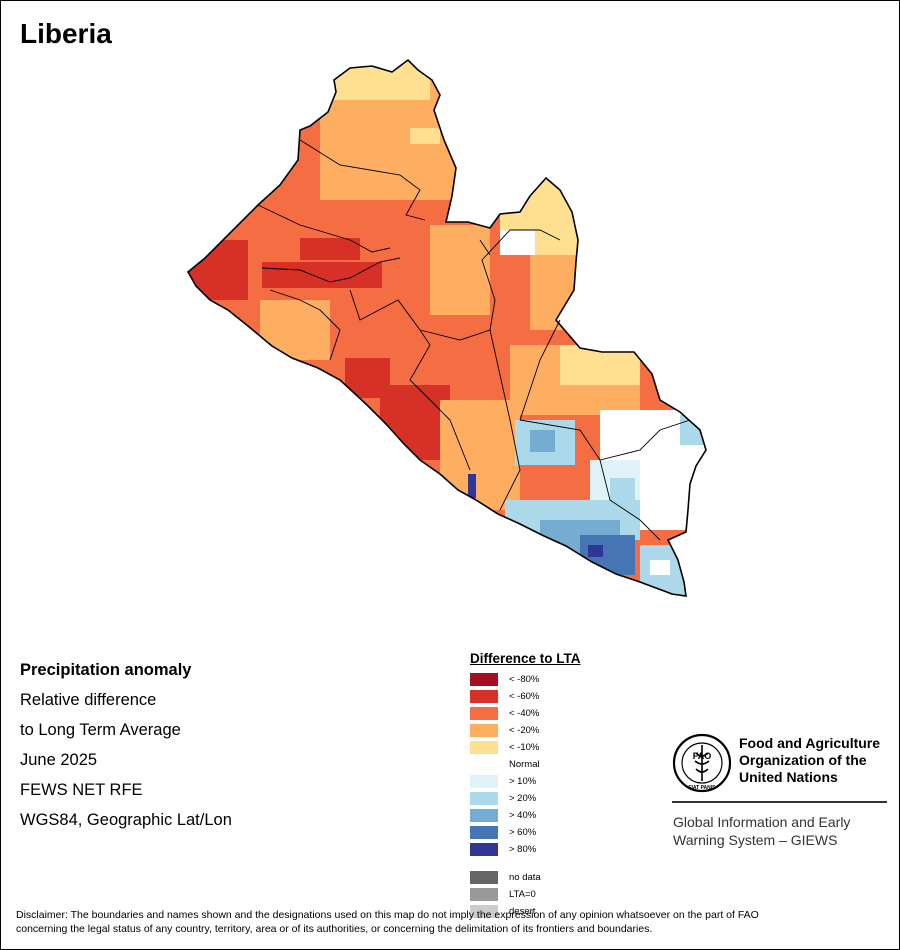 The width and height of the screenshot is (900, 950). I want to click on legend-wet-item: > 60%, so click(525, 832).